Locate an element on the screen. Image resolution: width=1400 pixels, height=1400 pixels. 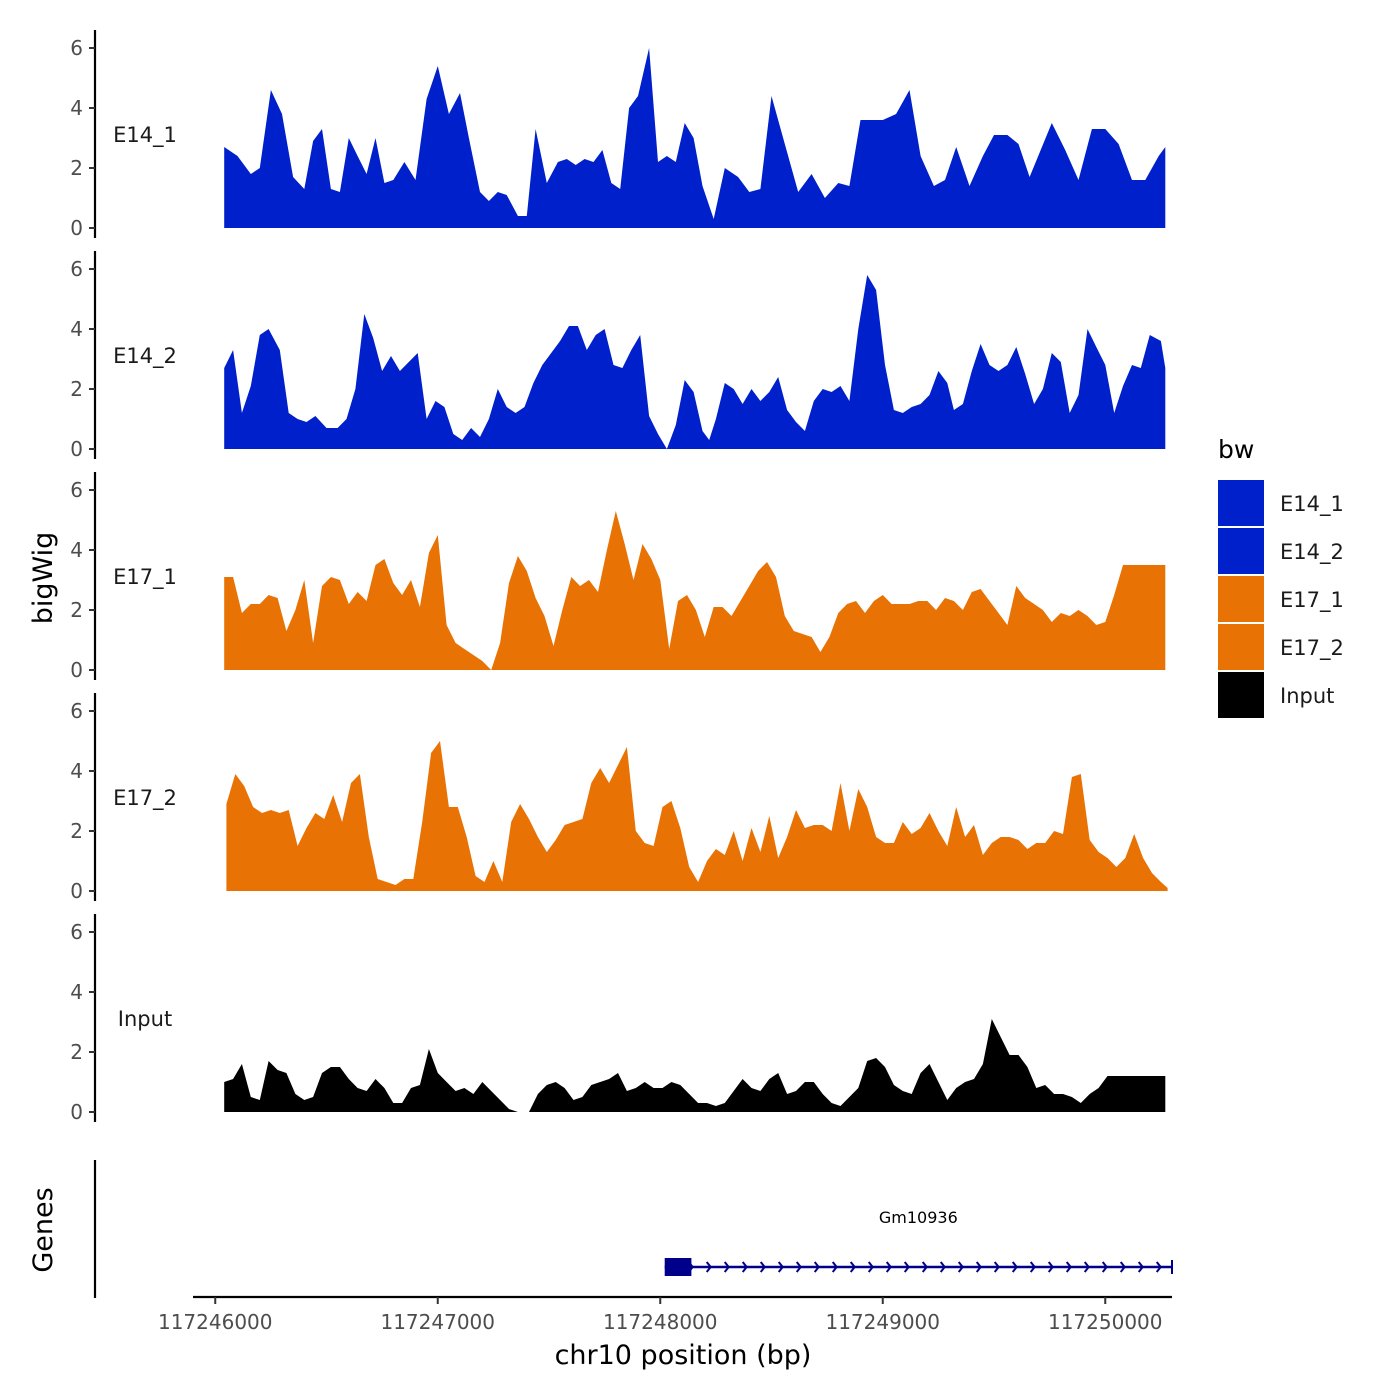
gene-name-label: Gm10936 is located at coordinates (918, 1217).